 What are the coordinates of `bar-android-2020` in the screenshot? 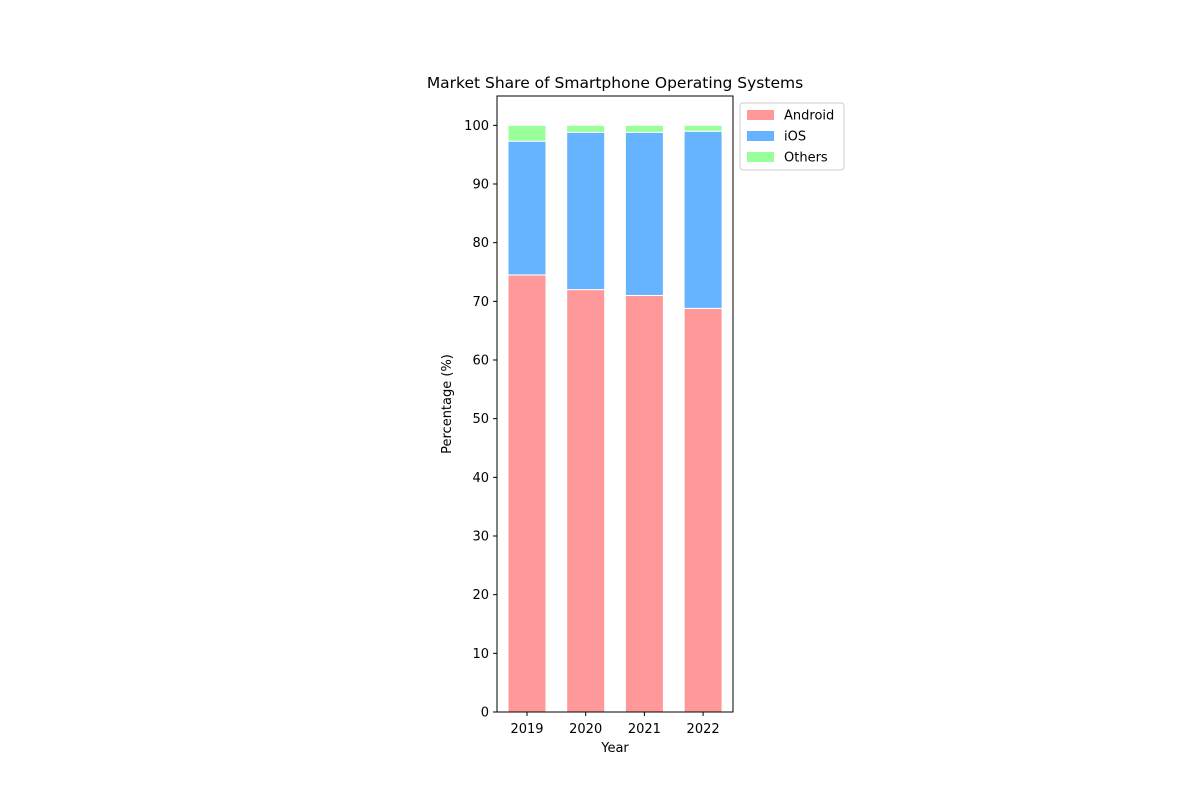 It's located at (586, 501).